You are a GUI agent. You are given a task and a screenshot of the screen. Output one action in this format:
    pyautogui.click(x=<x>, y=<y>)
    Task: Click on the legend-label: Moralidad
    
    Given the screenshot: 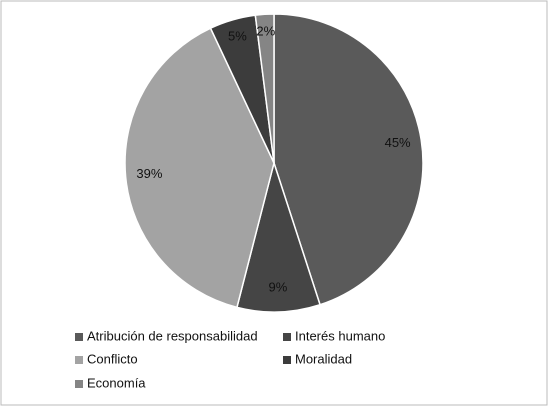 What is the action you would take?
    pyautogui.click(x=323, y=358)
    